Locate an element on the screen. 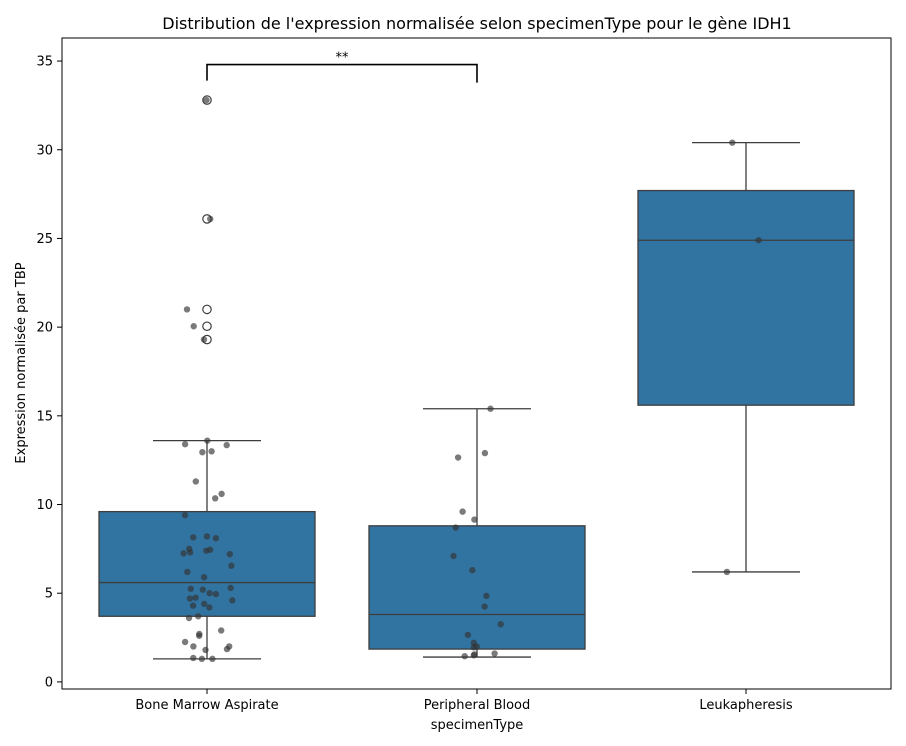  x-axis-label: specimenType is located at coordinates (477, 725).